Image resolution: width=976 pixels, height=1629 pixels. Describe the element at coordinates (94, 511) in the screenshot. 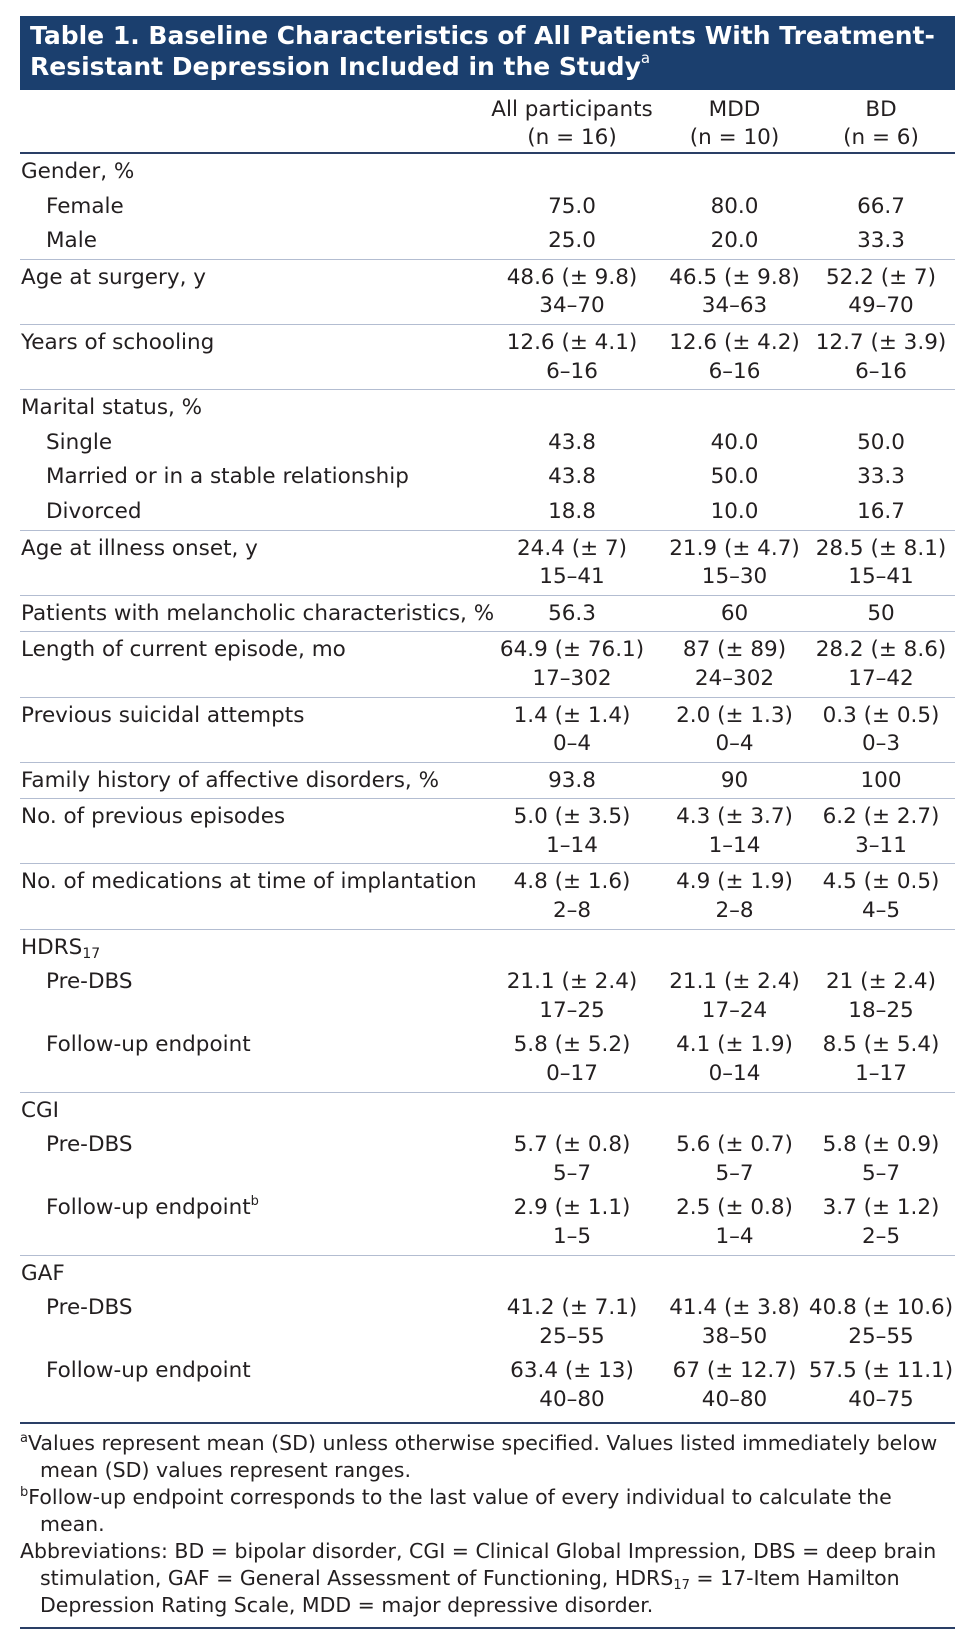

I see `row-label-text: Divorced` at that location.